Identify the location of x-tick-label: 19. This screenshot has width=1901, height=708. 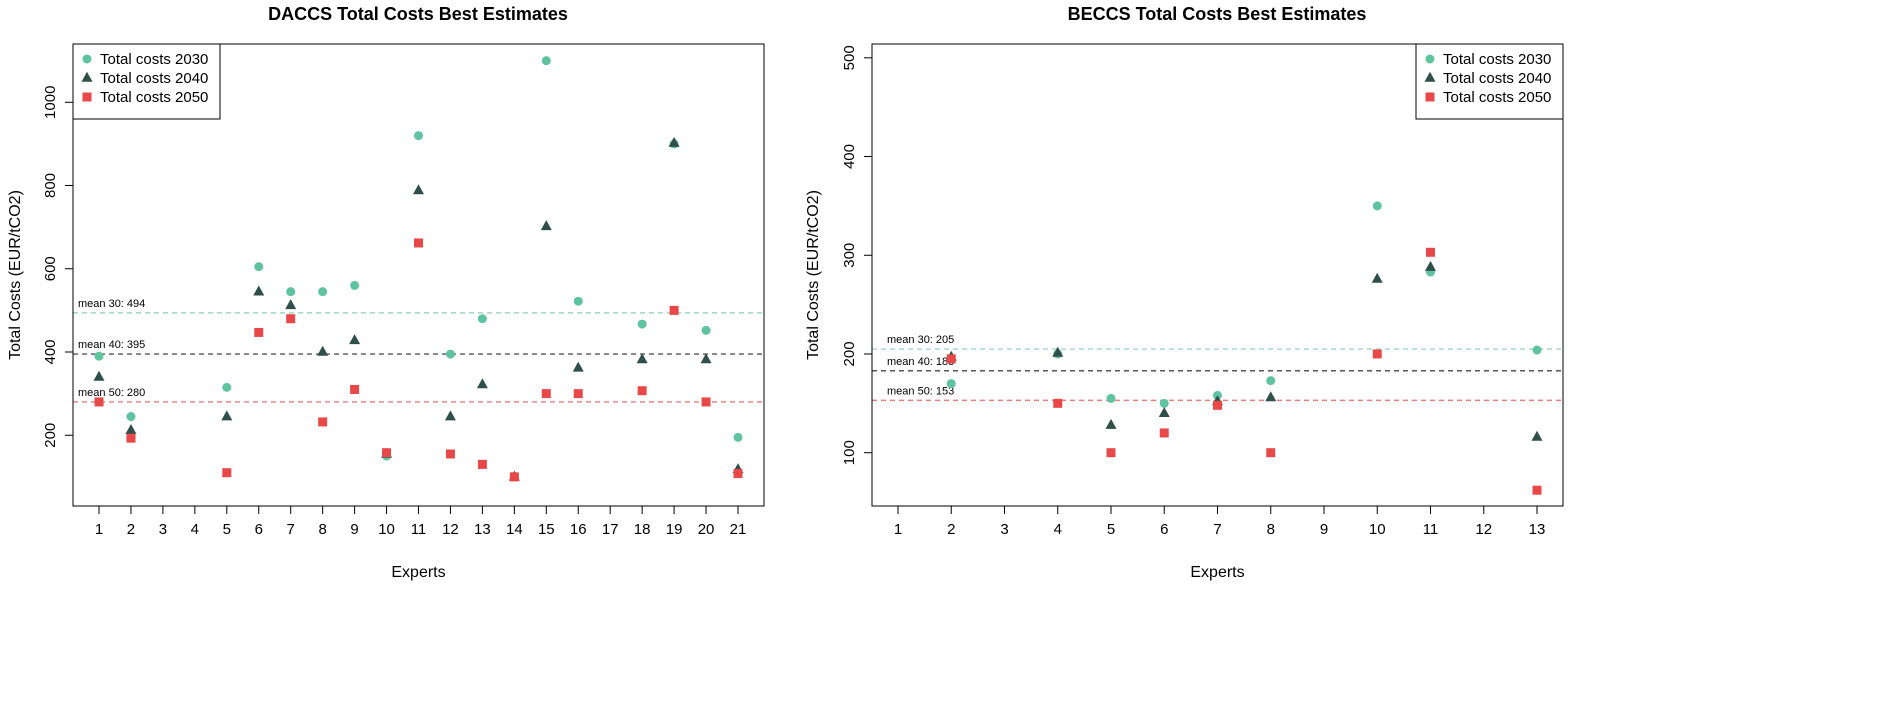
(674, 529).